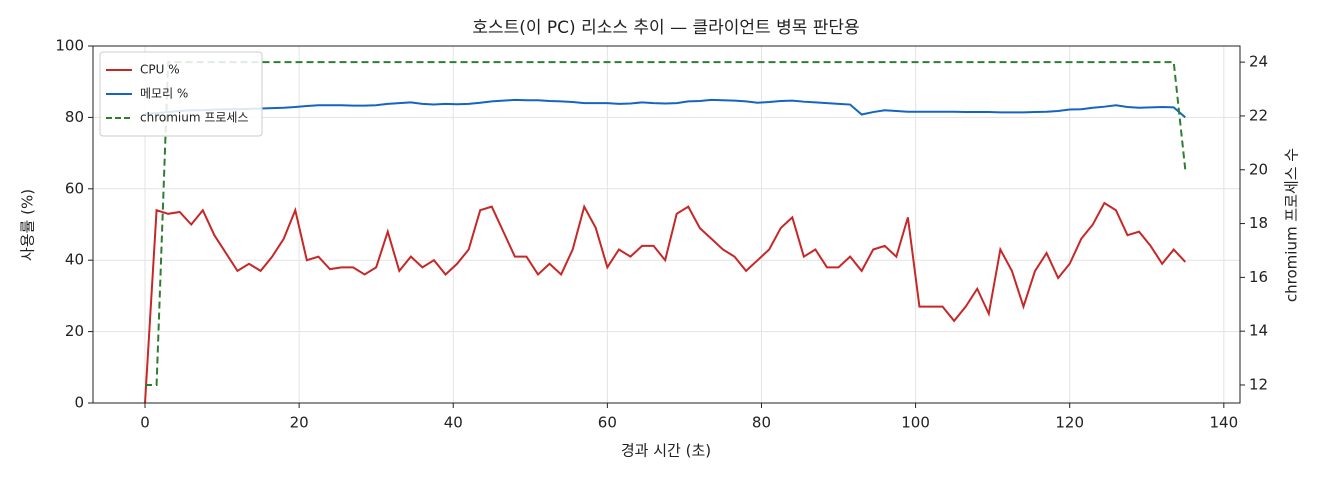 The image size is (1320, 484). What do you see at coordinates (160, 70) in the screenshot?
I see `legend-label: CPU %` at bounding box center [160, 70].